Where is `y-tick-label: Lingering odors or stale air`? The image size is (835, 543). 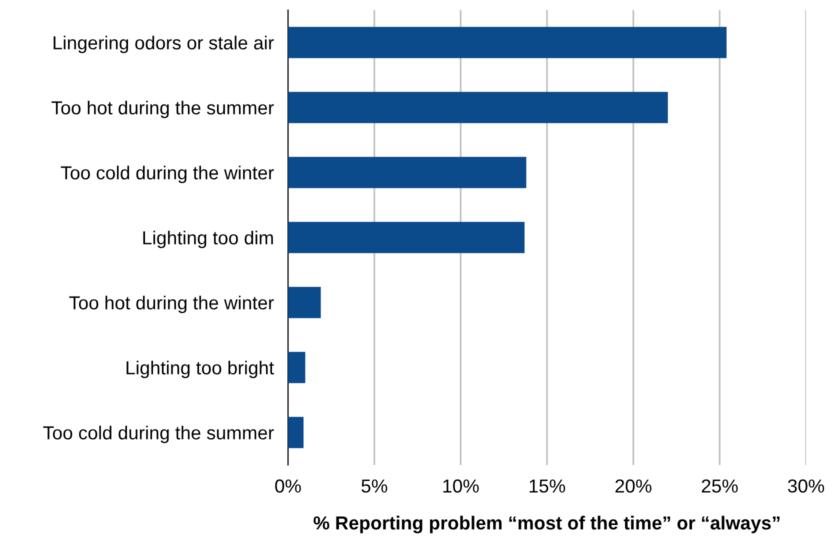 y-tick-label: Lingering odors or stale air is located at coordinates (164, 45).